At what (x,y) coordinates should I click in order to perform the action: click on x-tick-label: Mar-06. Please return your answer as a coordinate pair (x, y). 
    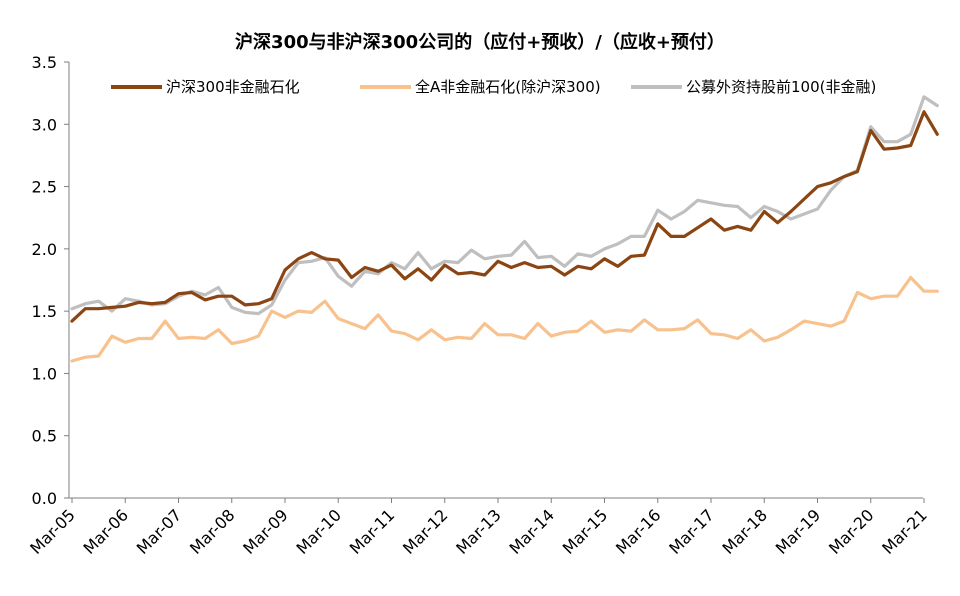
    Looking at the image, I should click on (106, 531).